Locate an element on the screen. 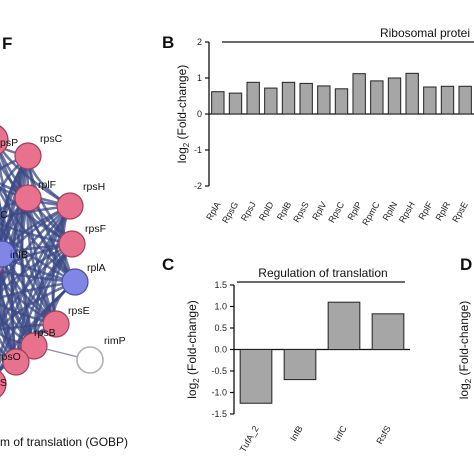  bar-rplb is located at coordinates (288, 98).